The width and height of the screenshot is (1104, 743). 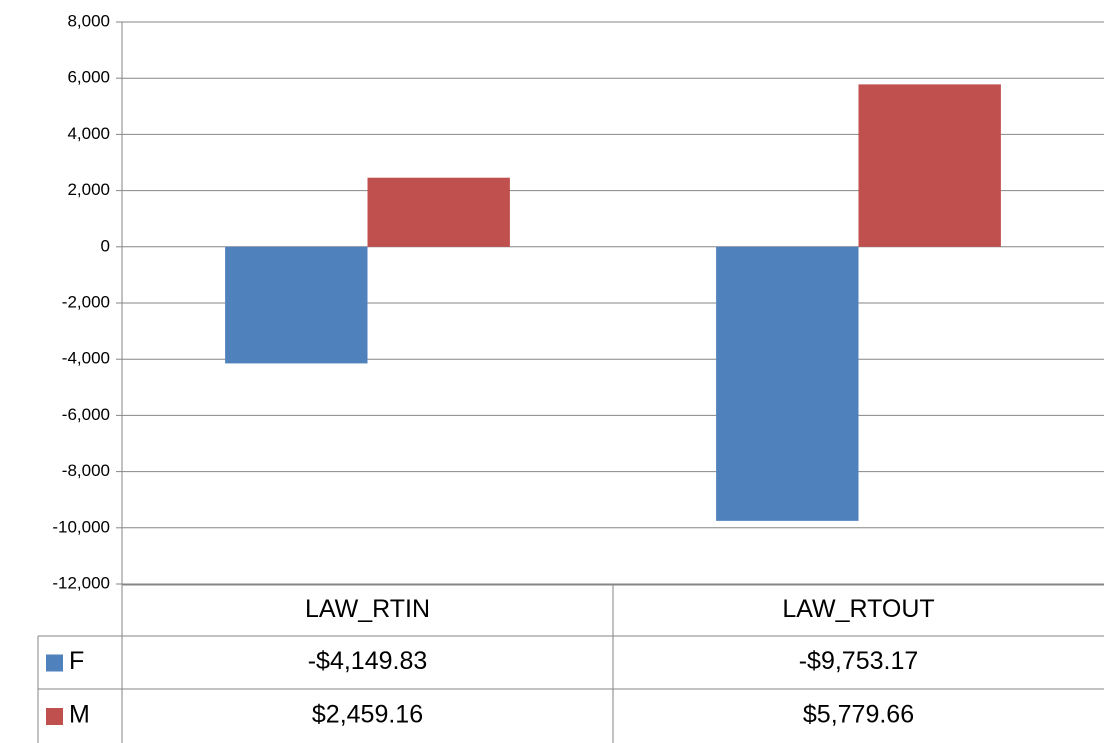 I want to click on legend-label: F, so click(x=76, y=661).